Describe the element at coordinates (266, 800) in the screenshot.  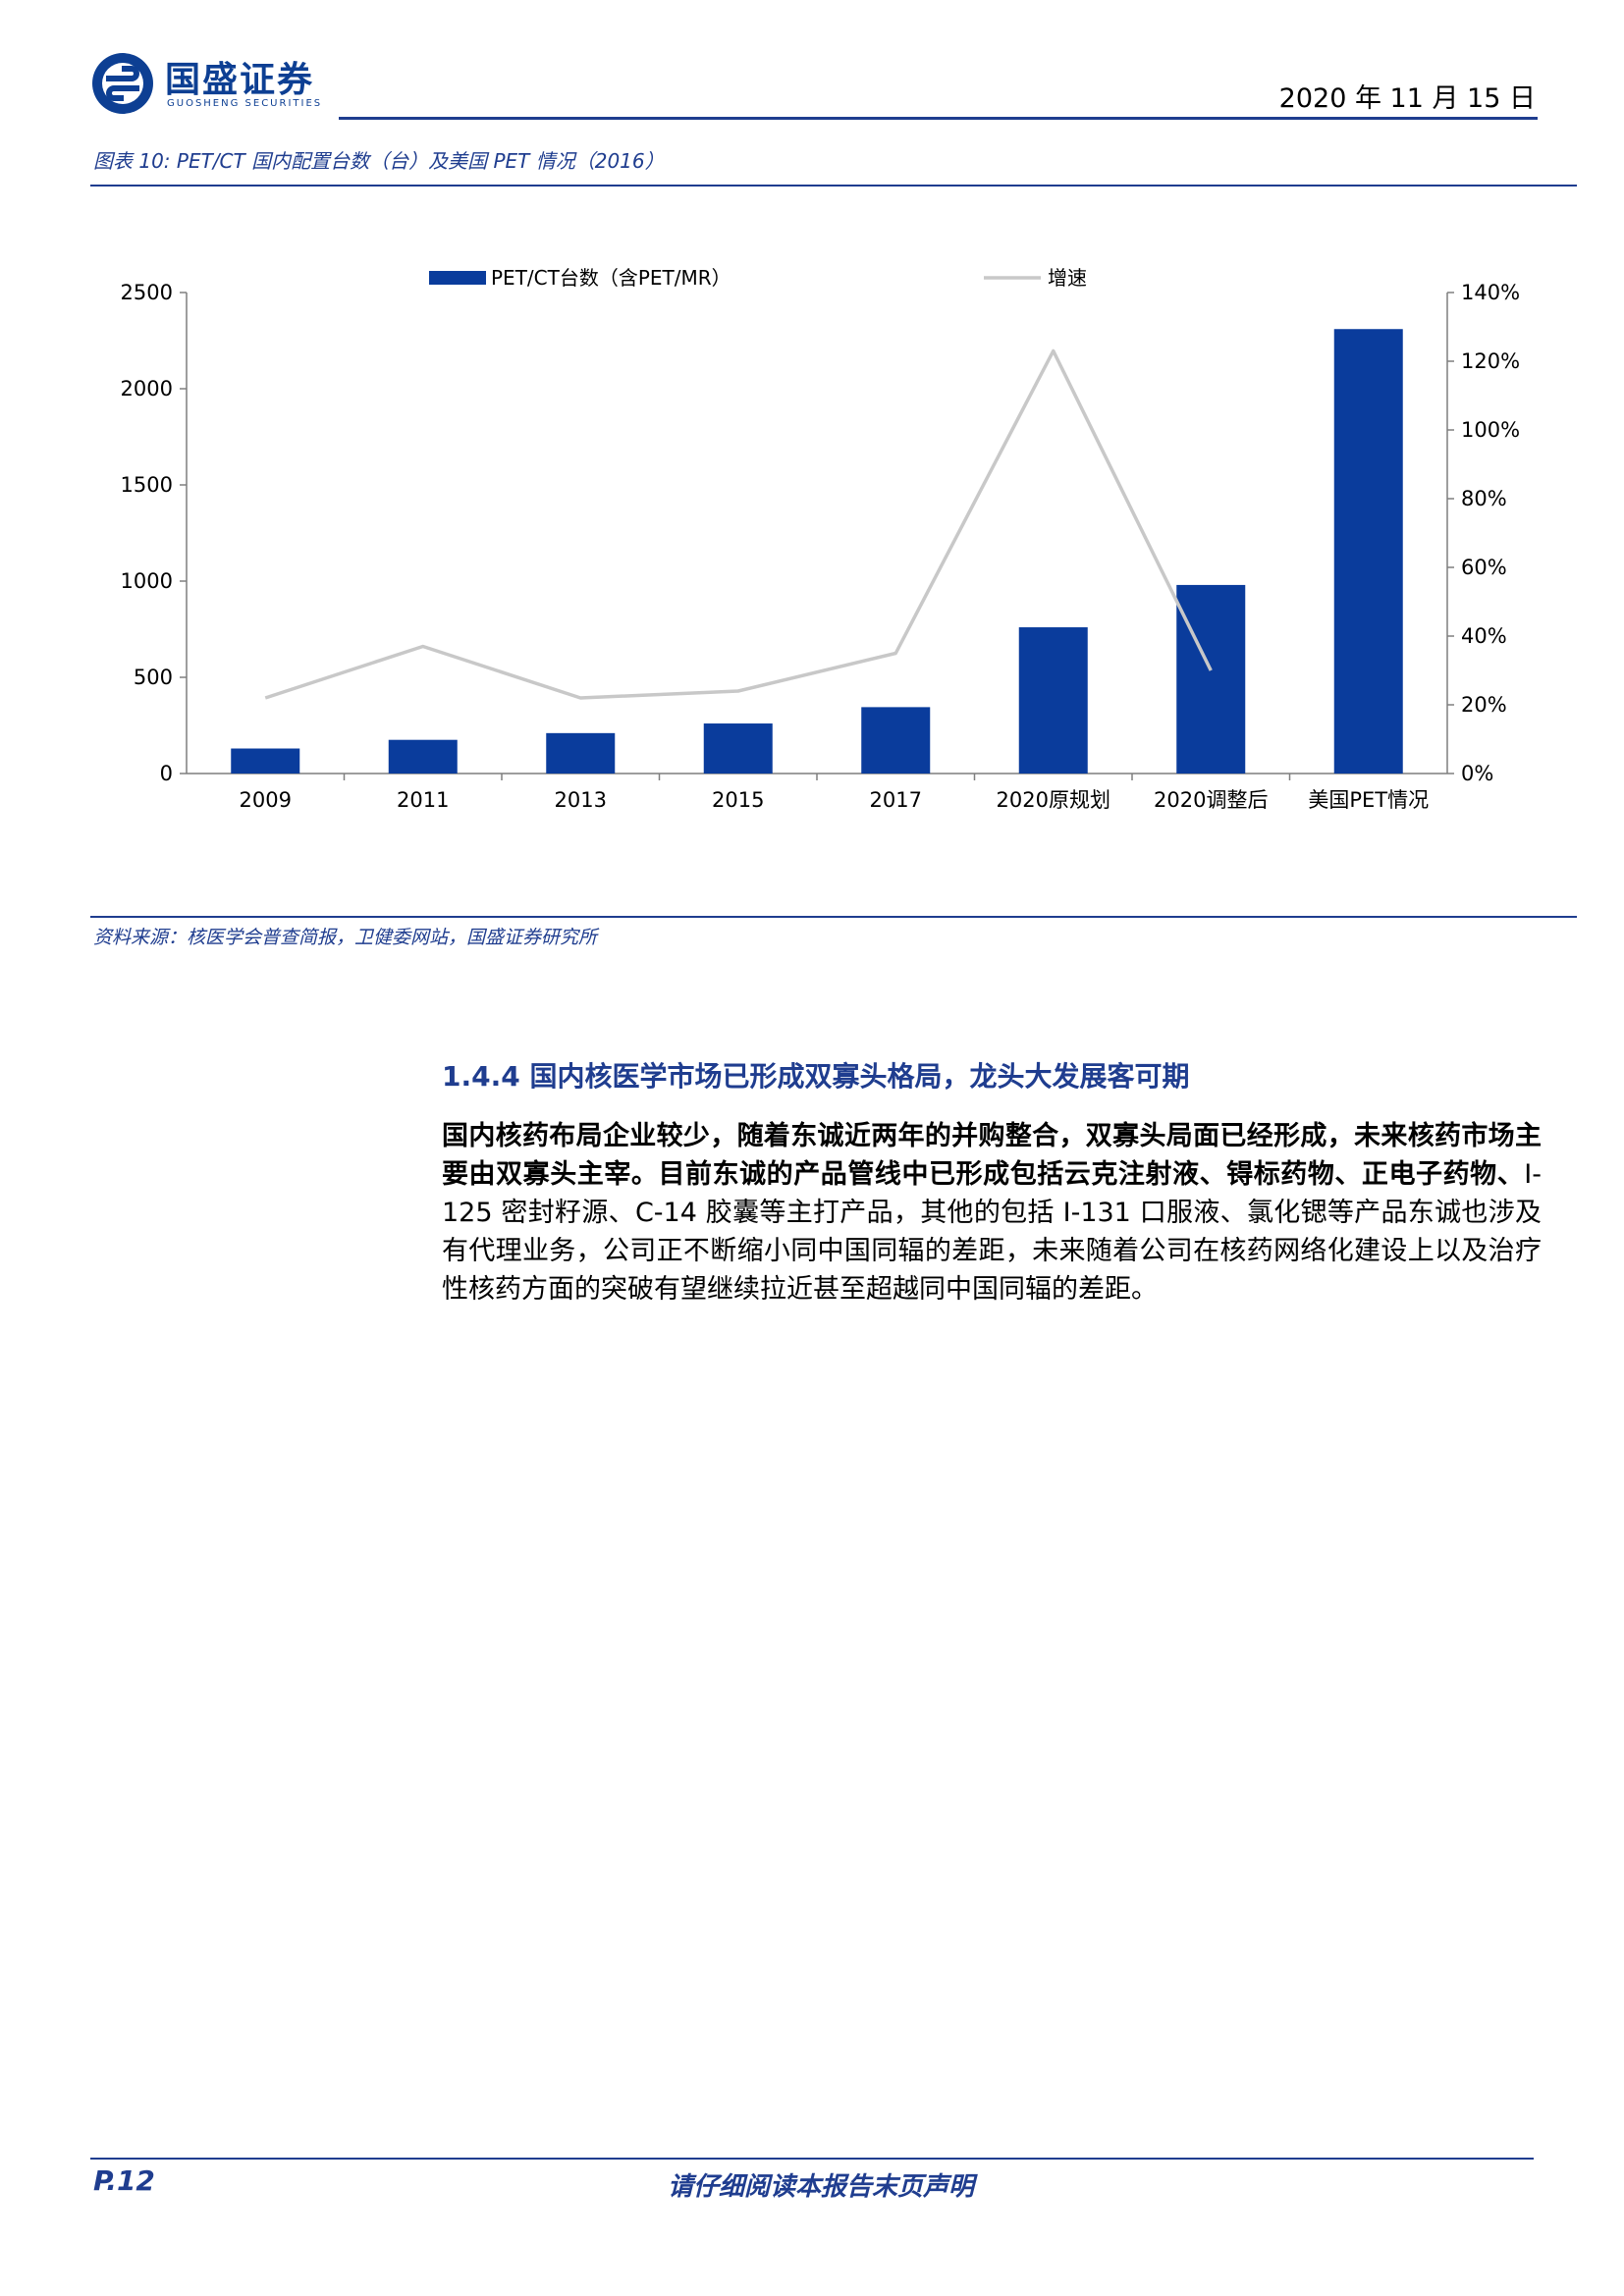
I see `x-axis-category-label: 2009` at that location.